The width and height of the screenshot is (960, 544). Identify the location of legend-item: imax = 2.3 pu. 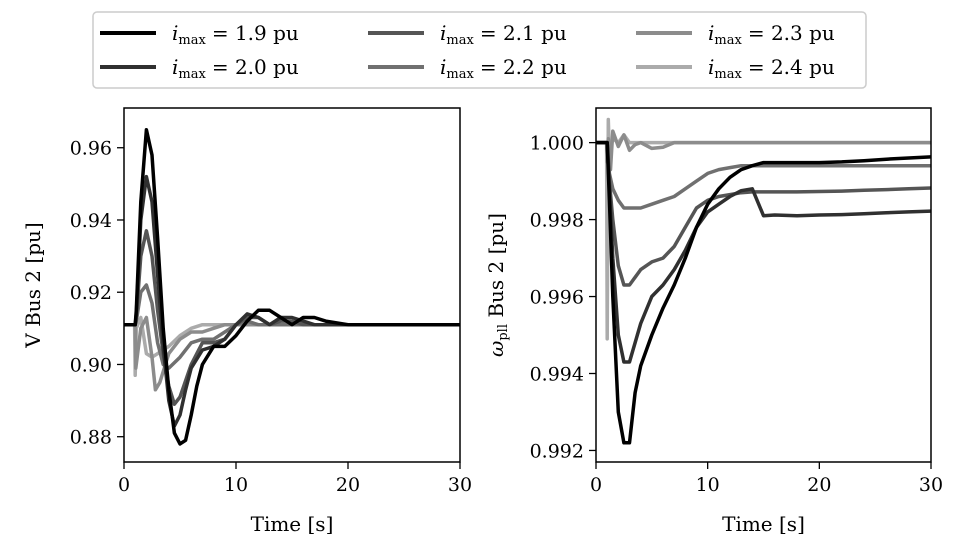
(735, 34).